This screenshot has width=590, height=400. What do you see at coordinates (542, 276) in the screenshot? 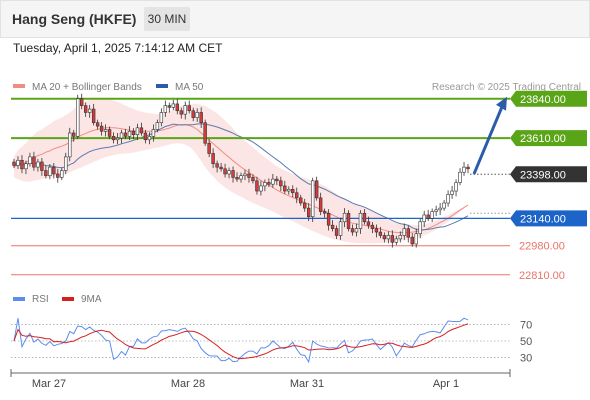
I see `level-label: 22810.00` at bounding box center [542, 276].